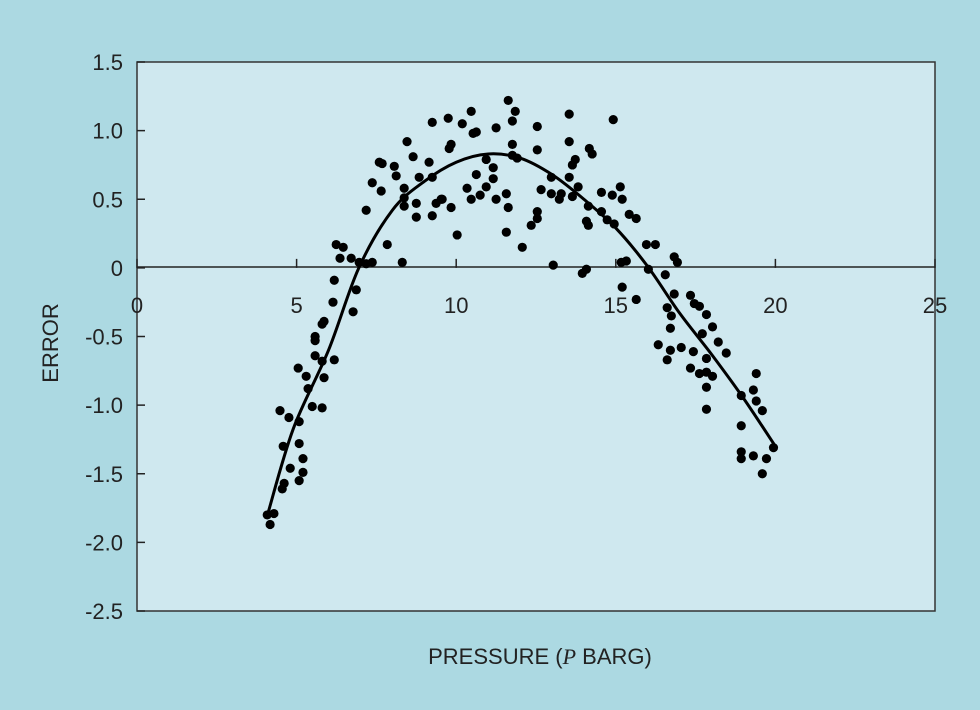 Image resolution: width=980 pixels, height=710 pixels. What do you see at coordinates (495, 656) in the screenshot?
I see `x-axis-title-part: PRESSURE (` at bounding box center [495, 656].